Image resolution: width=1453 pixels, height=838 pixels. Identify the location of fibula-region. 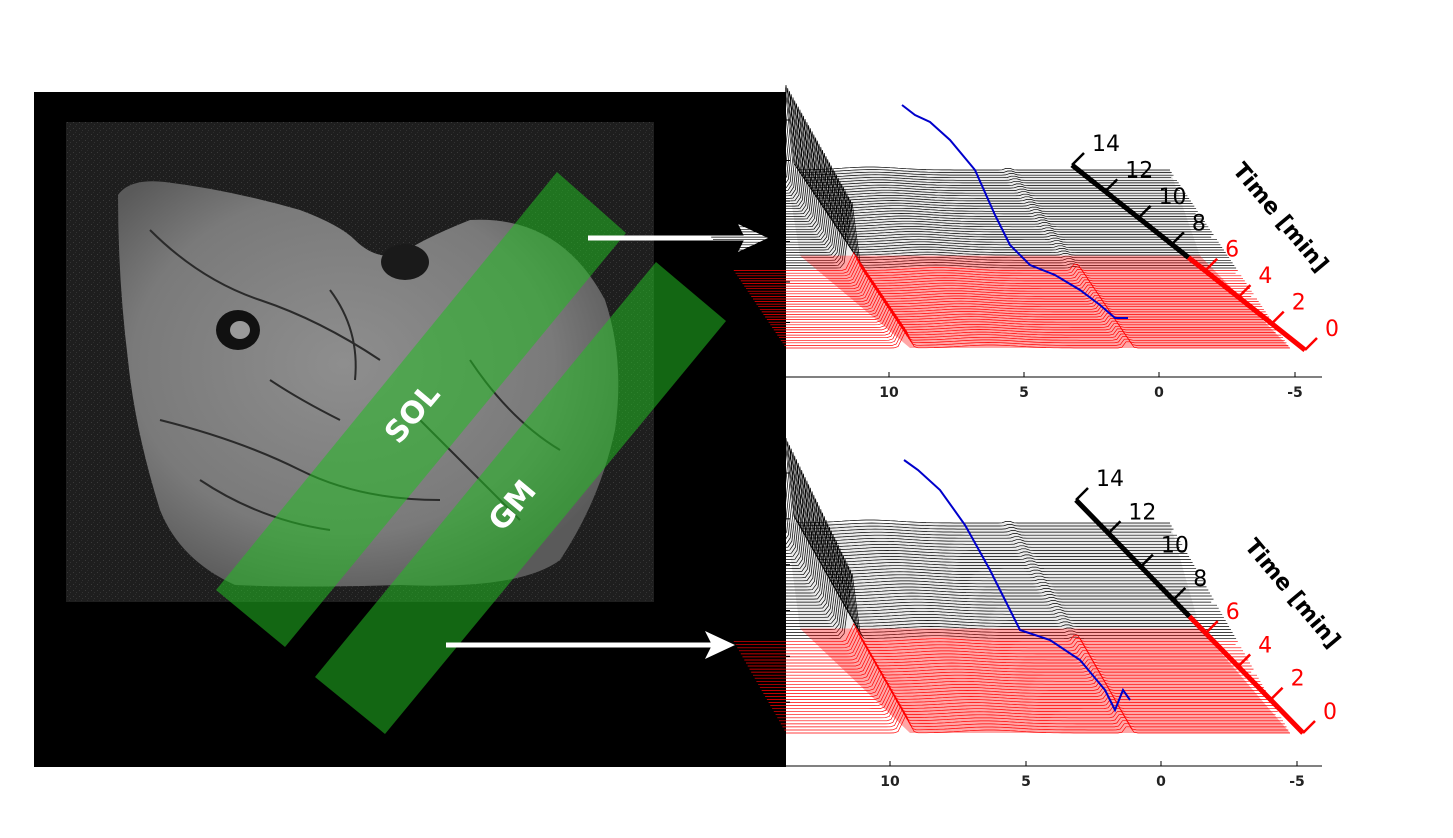
(405, 262).